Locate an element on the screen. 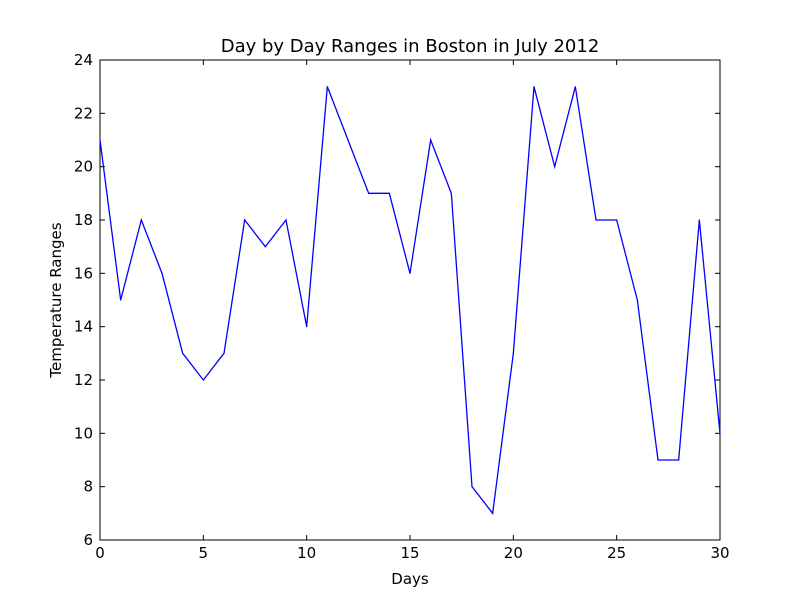 This screenshot has width=800, height=600. x-tick-label: 20 is located at coordinates (513, 553).